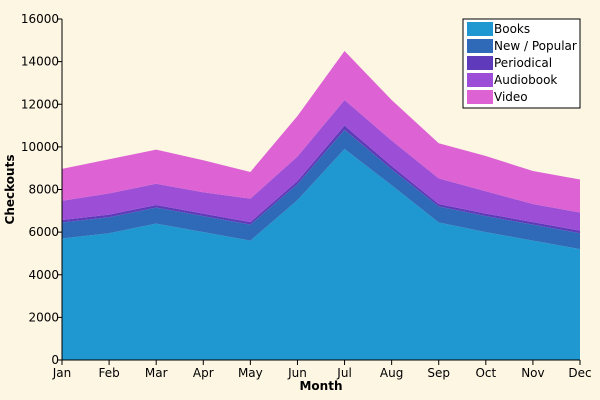  What do you see at coordinates (40, 19) in the screenshot?
I see `y-tick-label: 16000` at bounding box center [40, 19].